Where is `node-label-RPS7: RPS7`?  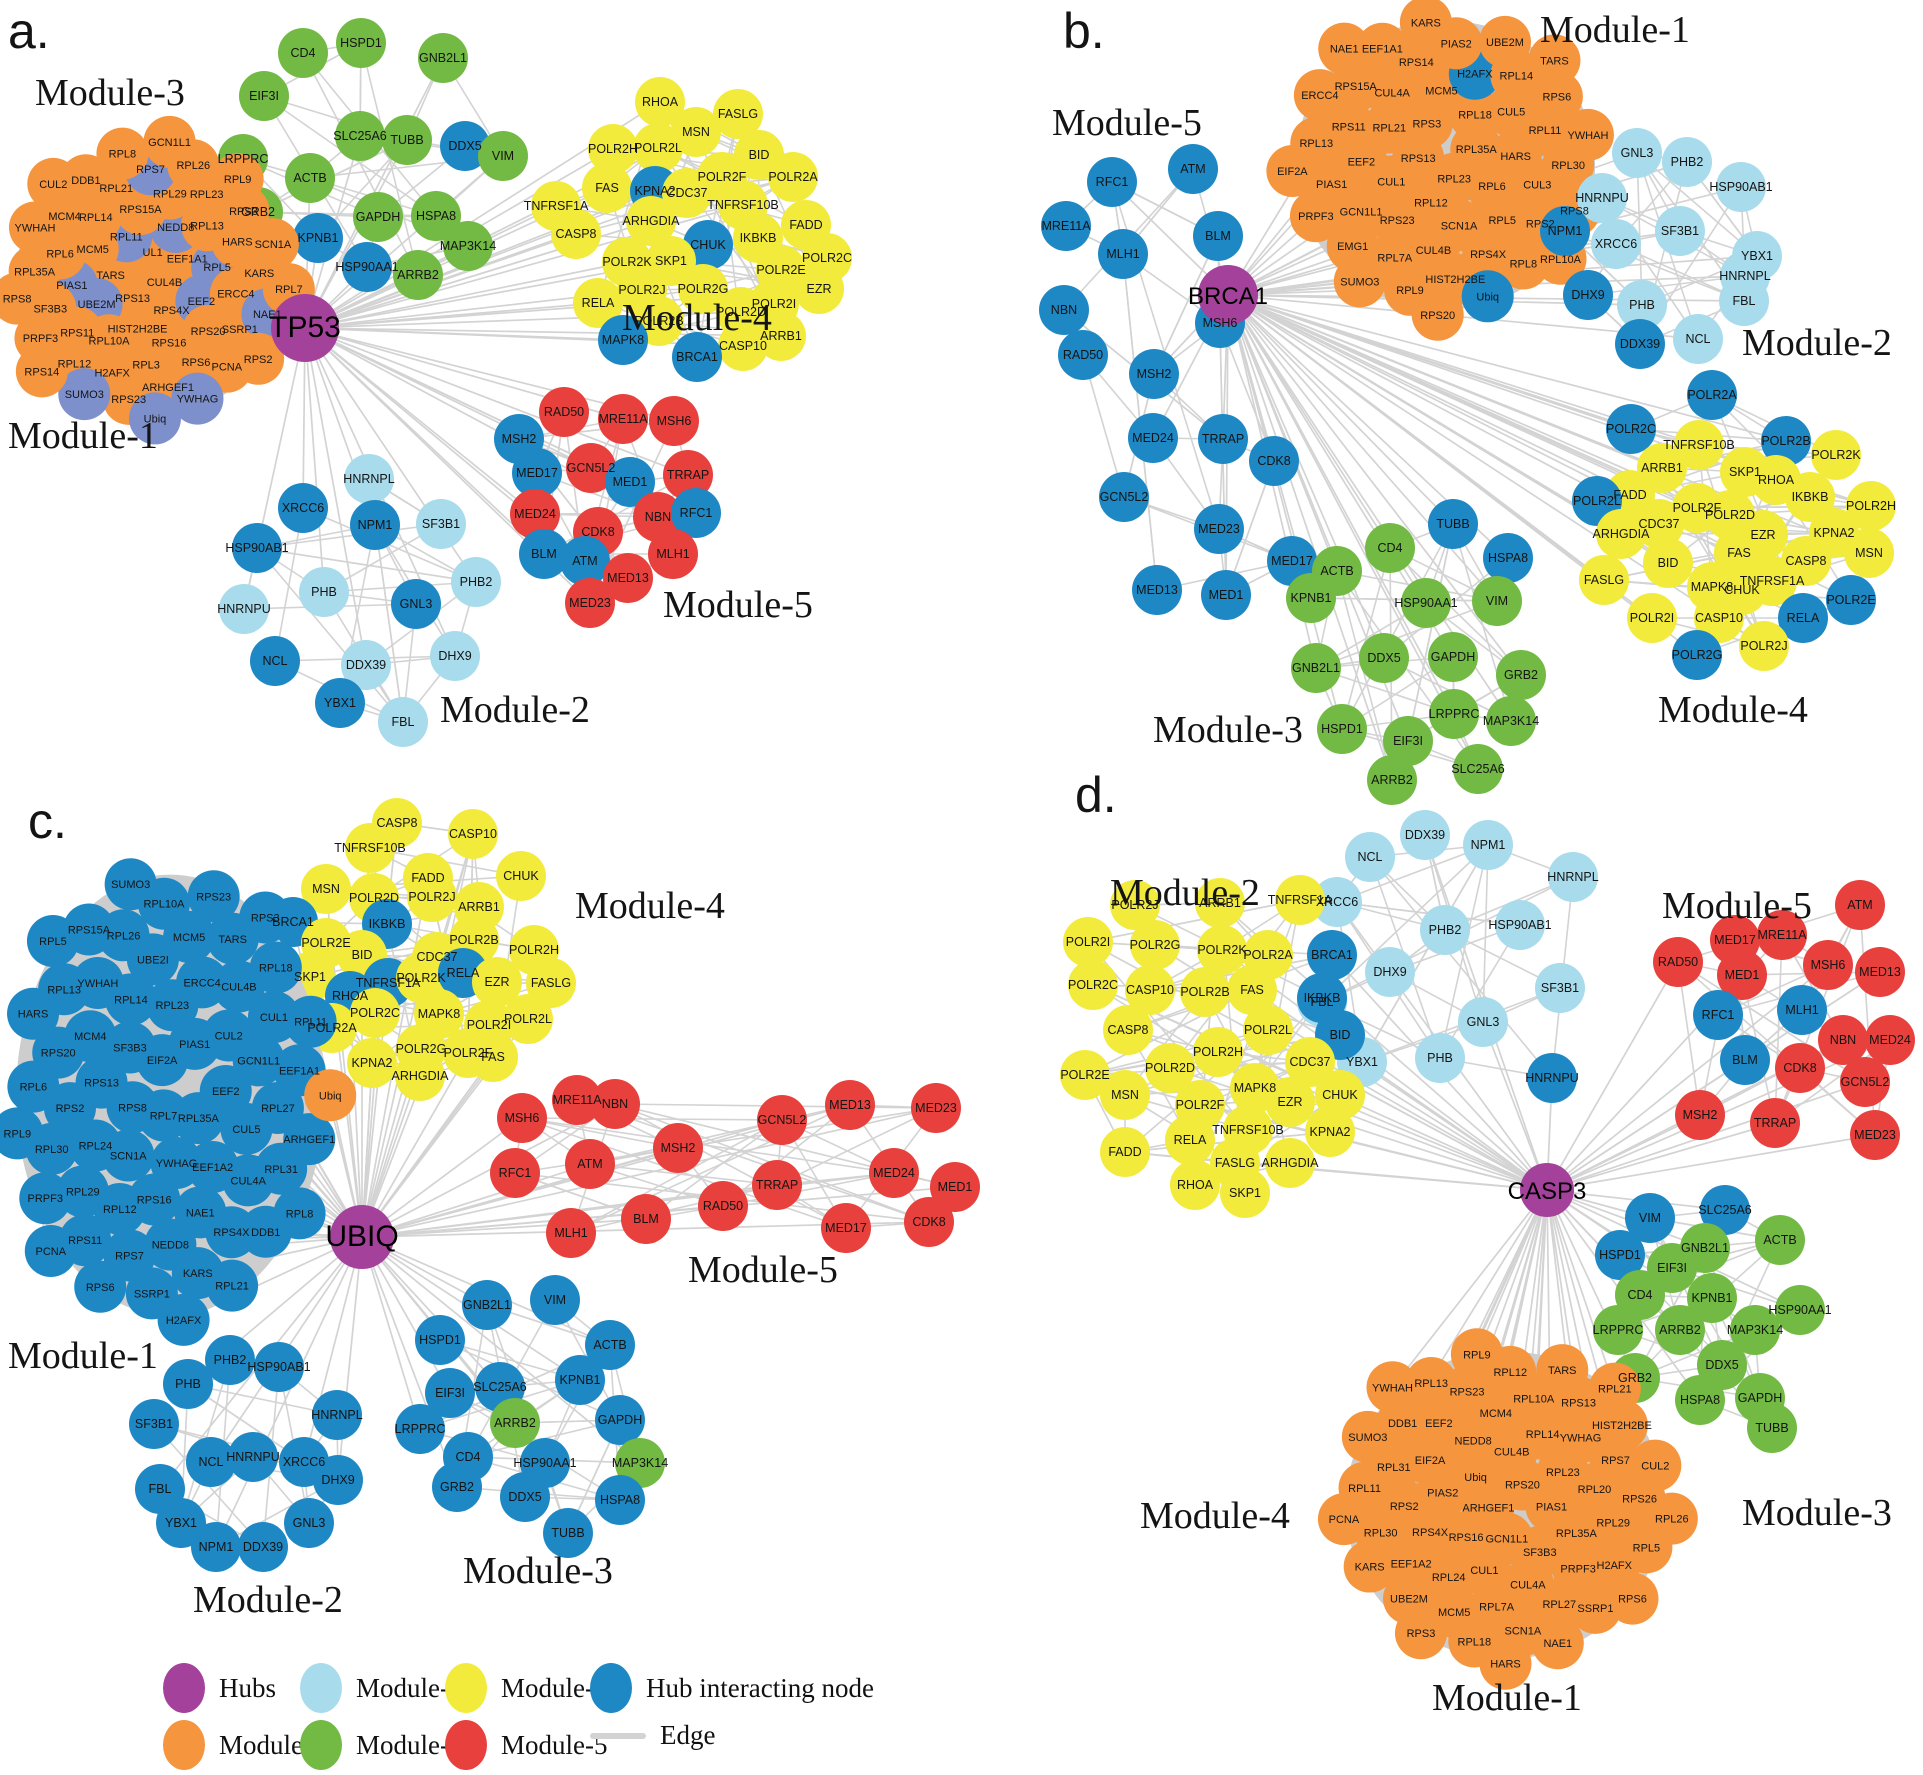
node-label-RPS7: RPS7 is located at coordinates (150, 170).